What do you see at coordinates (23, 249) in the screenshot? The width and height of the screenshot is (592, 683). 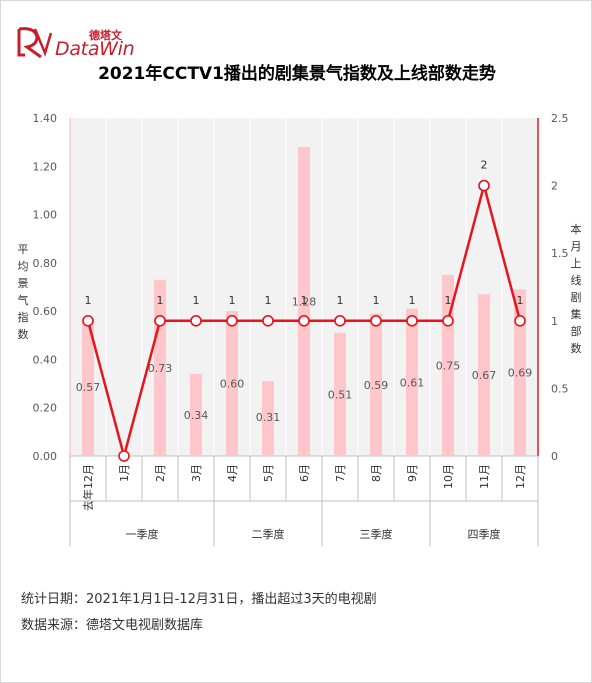 I see `left-axis-title-char: 平` at bounding box center [23, 249].